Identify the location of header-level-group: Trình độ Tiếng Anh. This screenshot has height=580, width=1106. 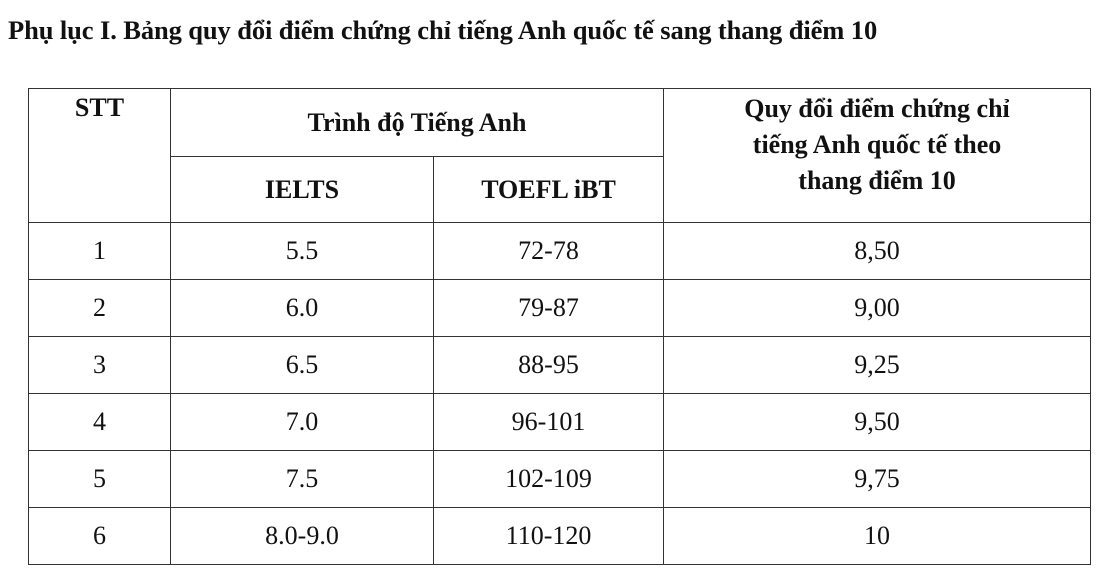
(417, 122).